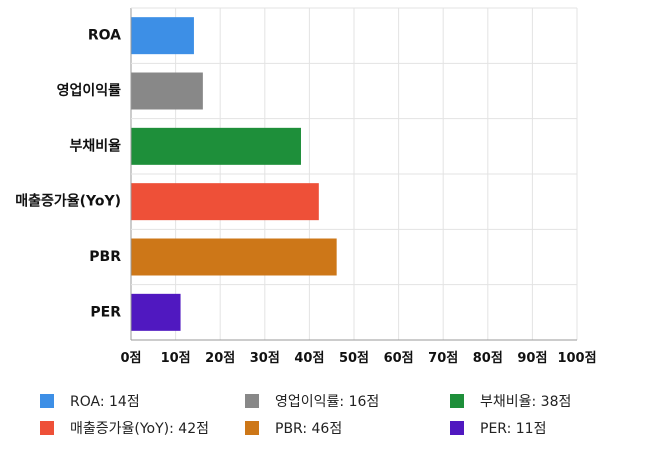 This screenshot has height=450, width=650. Describe the element at coordinates (576, 358) in the screenshot. I see `x-tick-label: 100점` at that location.